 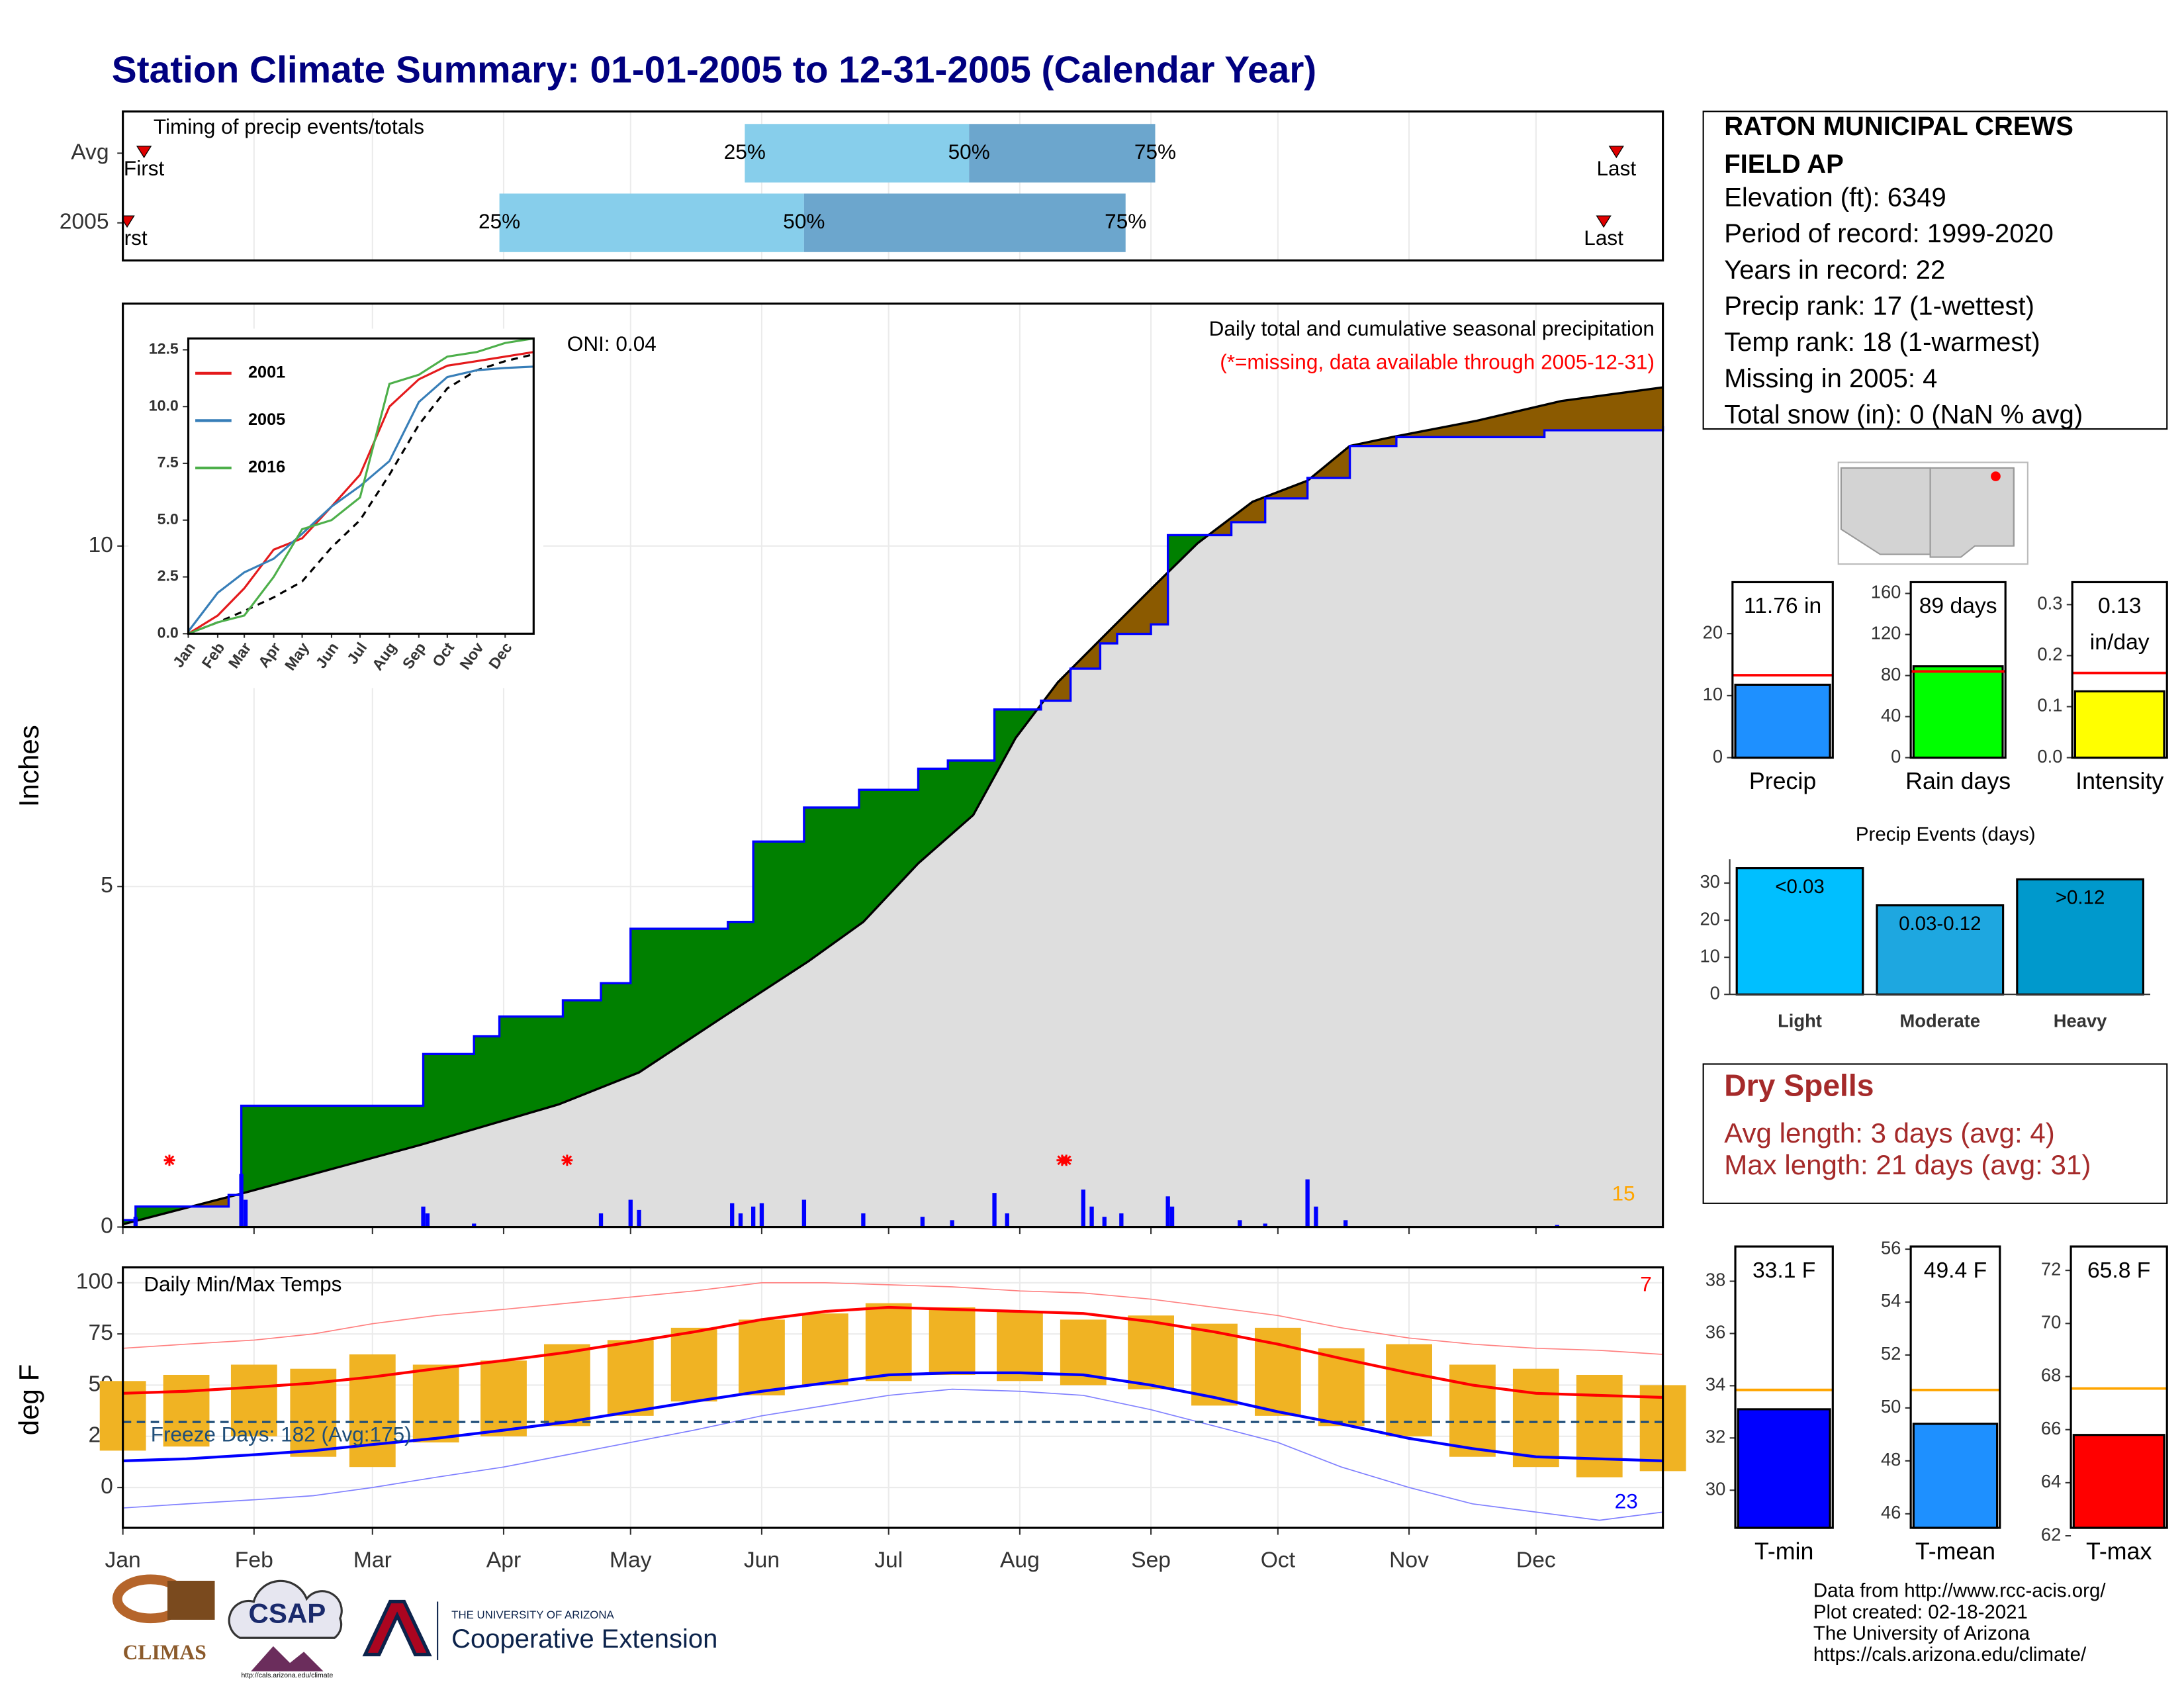 What do you see at coordinates (168, 576) in the screenshot?
I see `y-tick-label: 2.5` at bounding box center [168, 576].